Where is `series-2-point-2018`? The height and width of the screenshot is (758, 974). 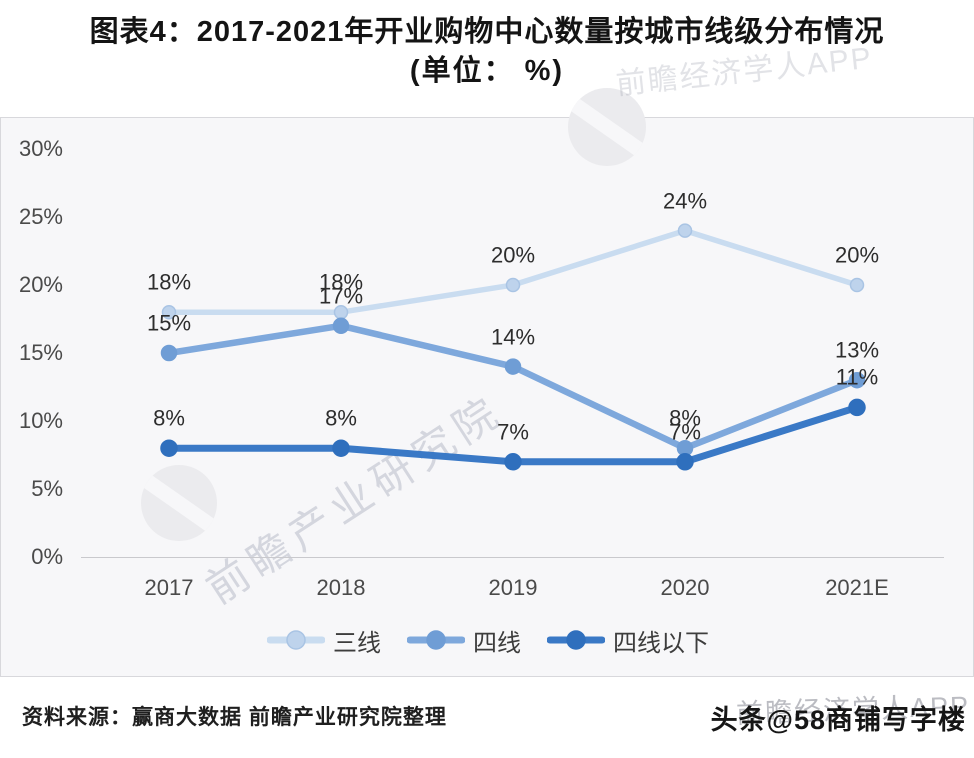 series-2-point-2018 is located at coordinates (341, 448).